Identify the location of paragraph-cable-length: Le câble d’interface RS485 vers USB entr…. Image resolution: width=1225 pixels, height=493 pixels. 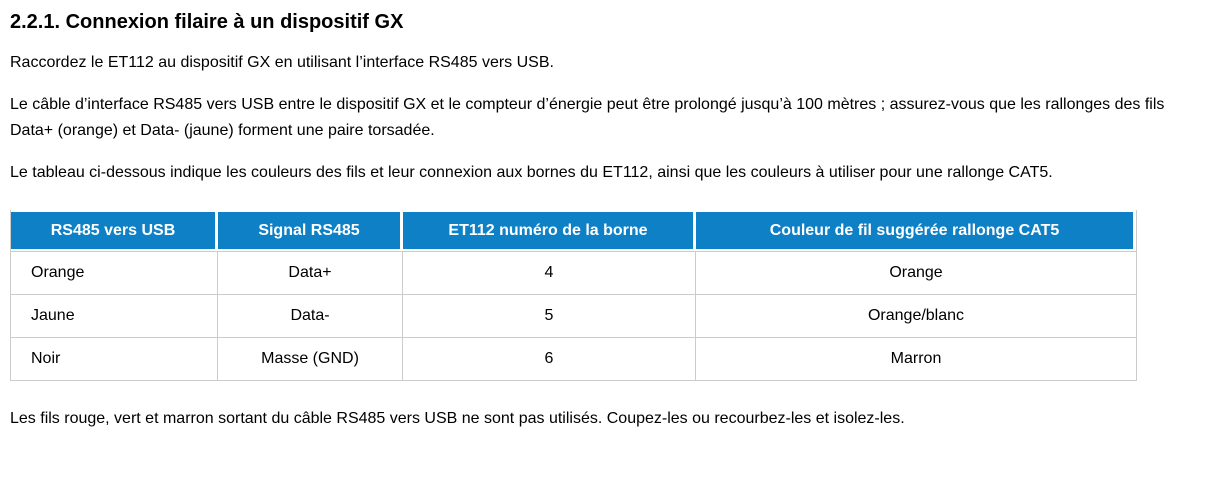
(587, 117).